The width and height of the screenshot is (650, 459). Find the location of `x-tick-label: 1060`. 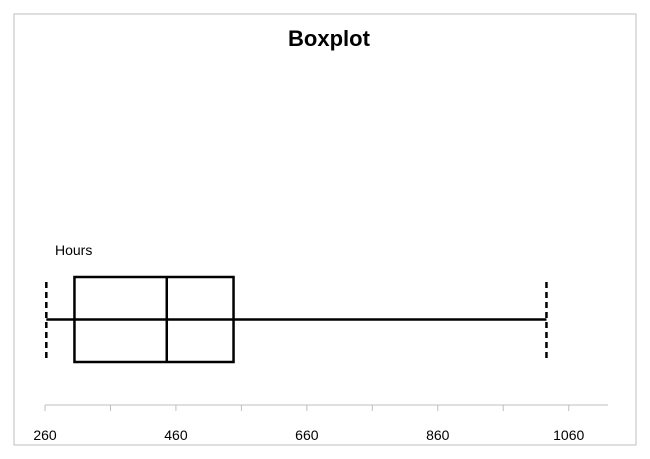

x-tick-label: 1060 is located at coordinates (568, 435).